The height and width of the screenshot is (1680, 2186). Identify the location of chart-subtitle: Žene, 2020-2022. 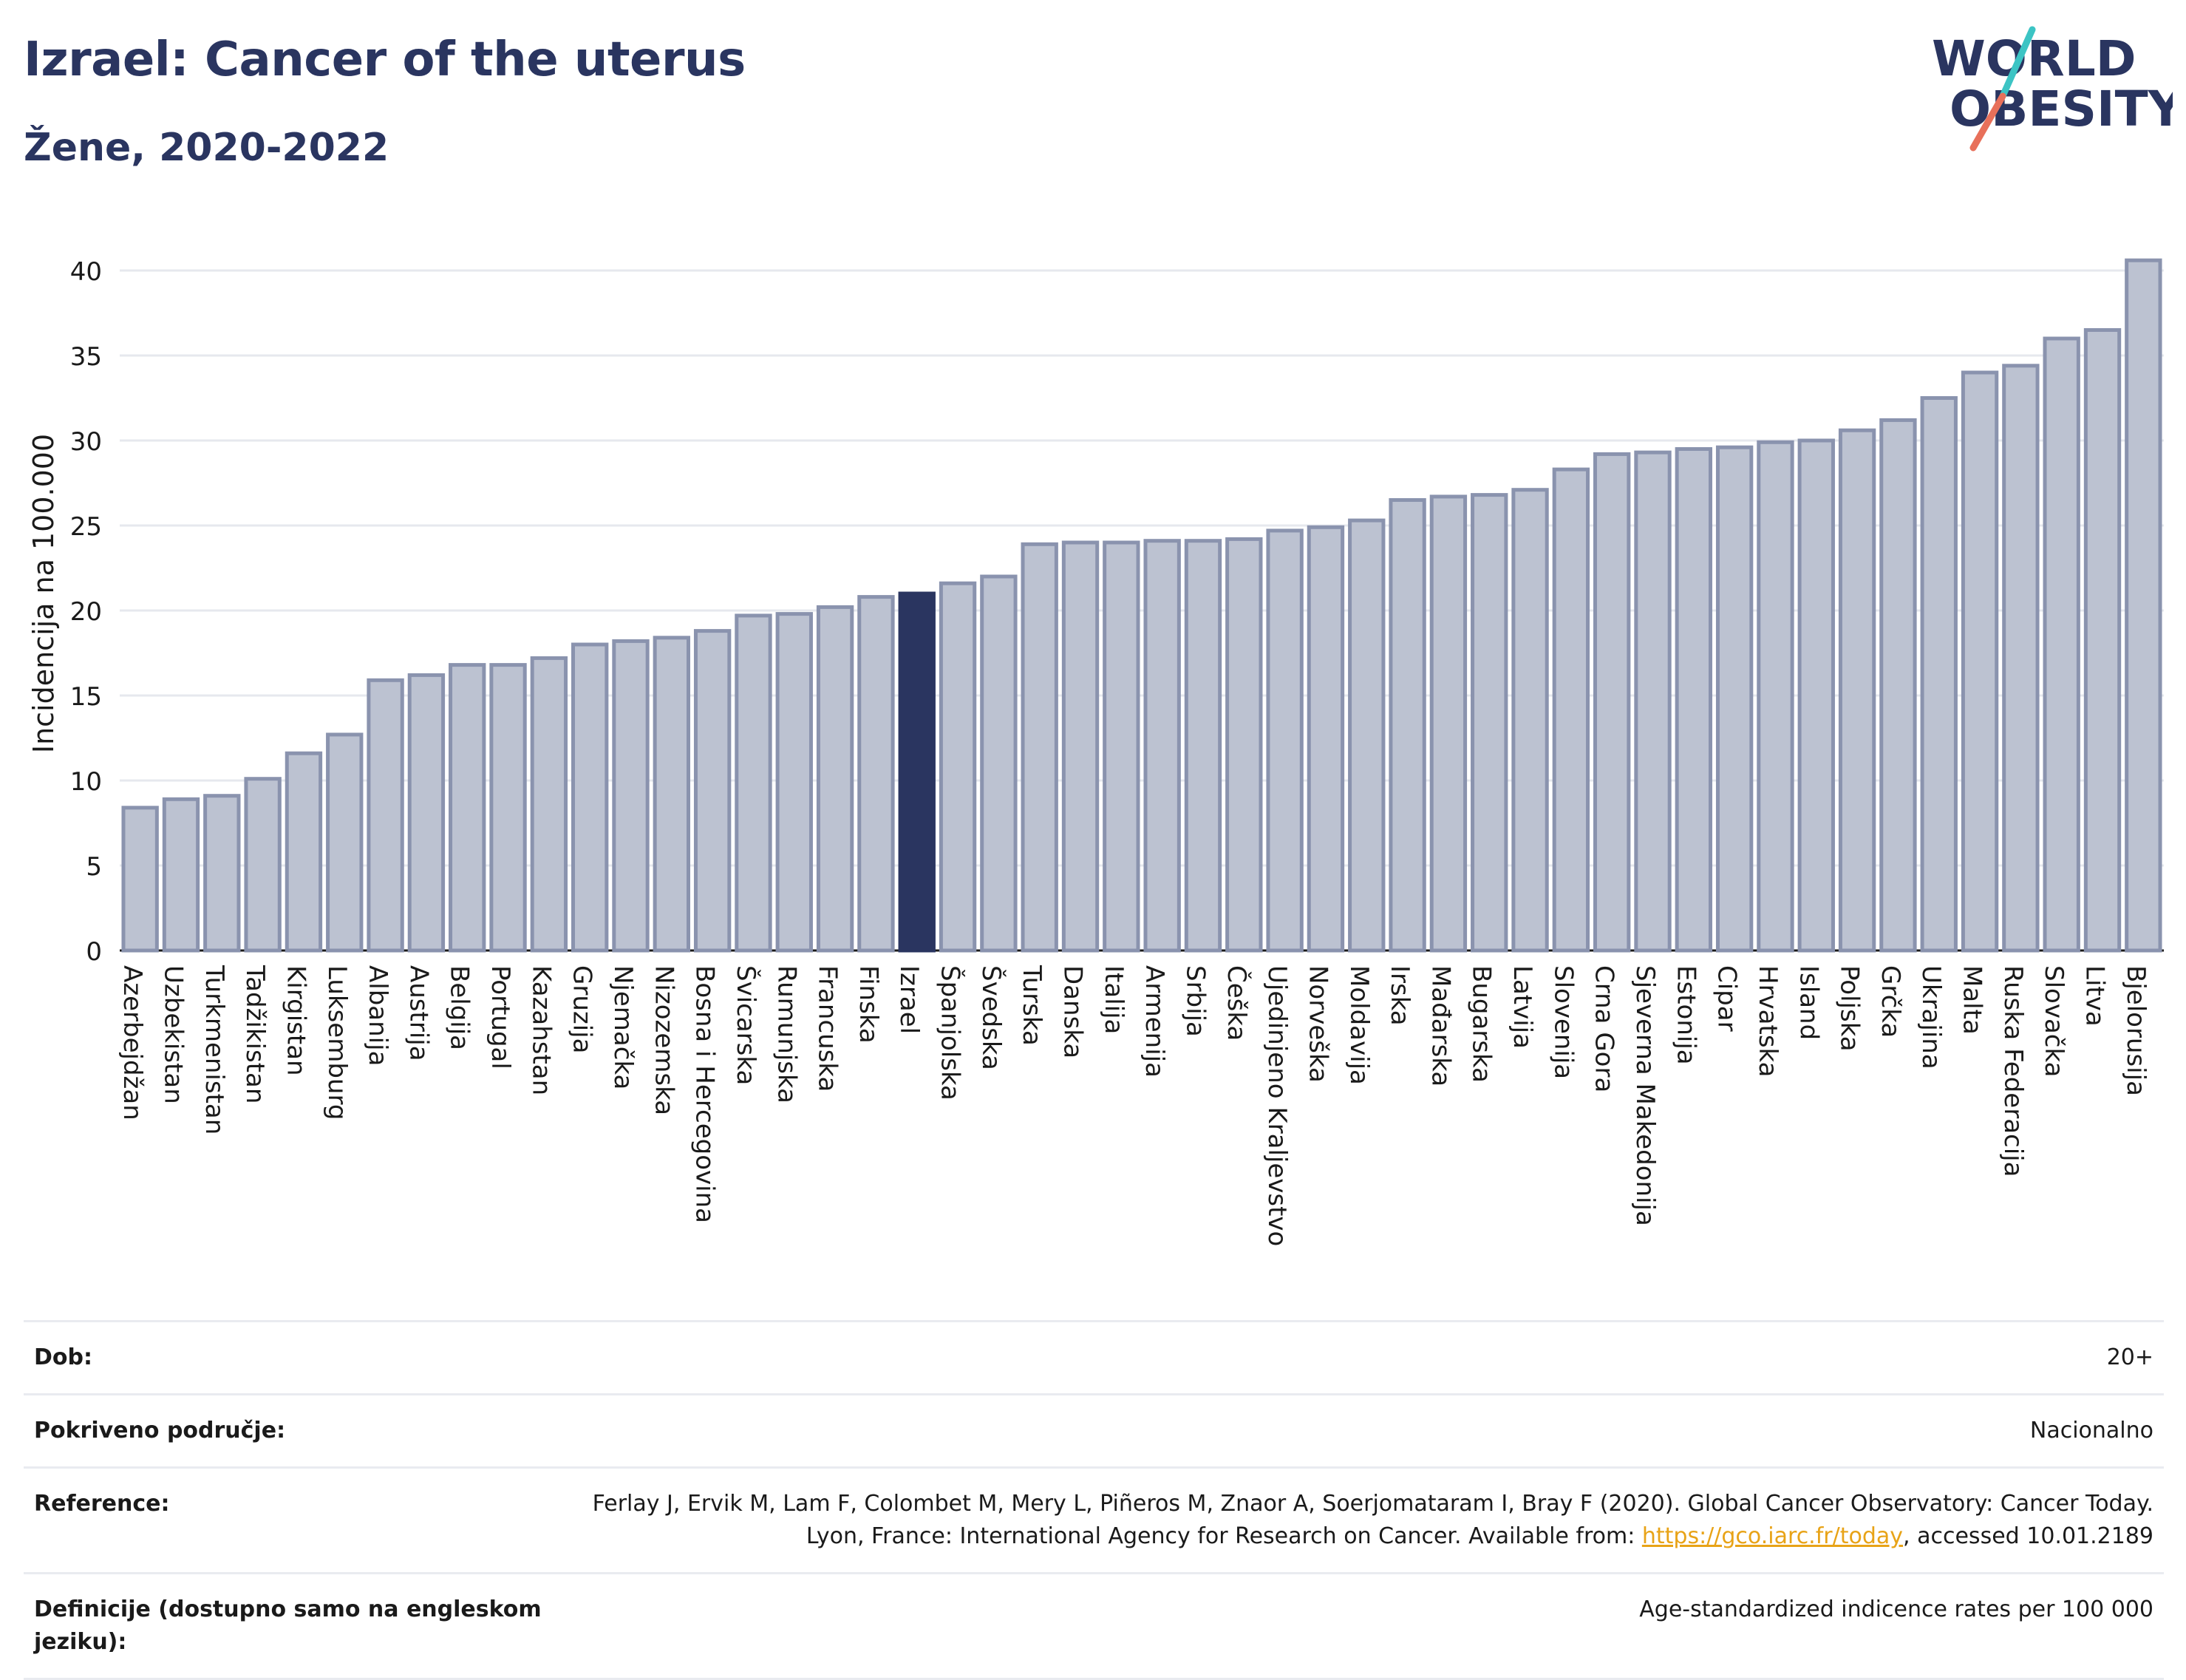
(207, 148).